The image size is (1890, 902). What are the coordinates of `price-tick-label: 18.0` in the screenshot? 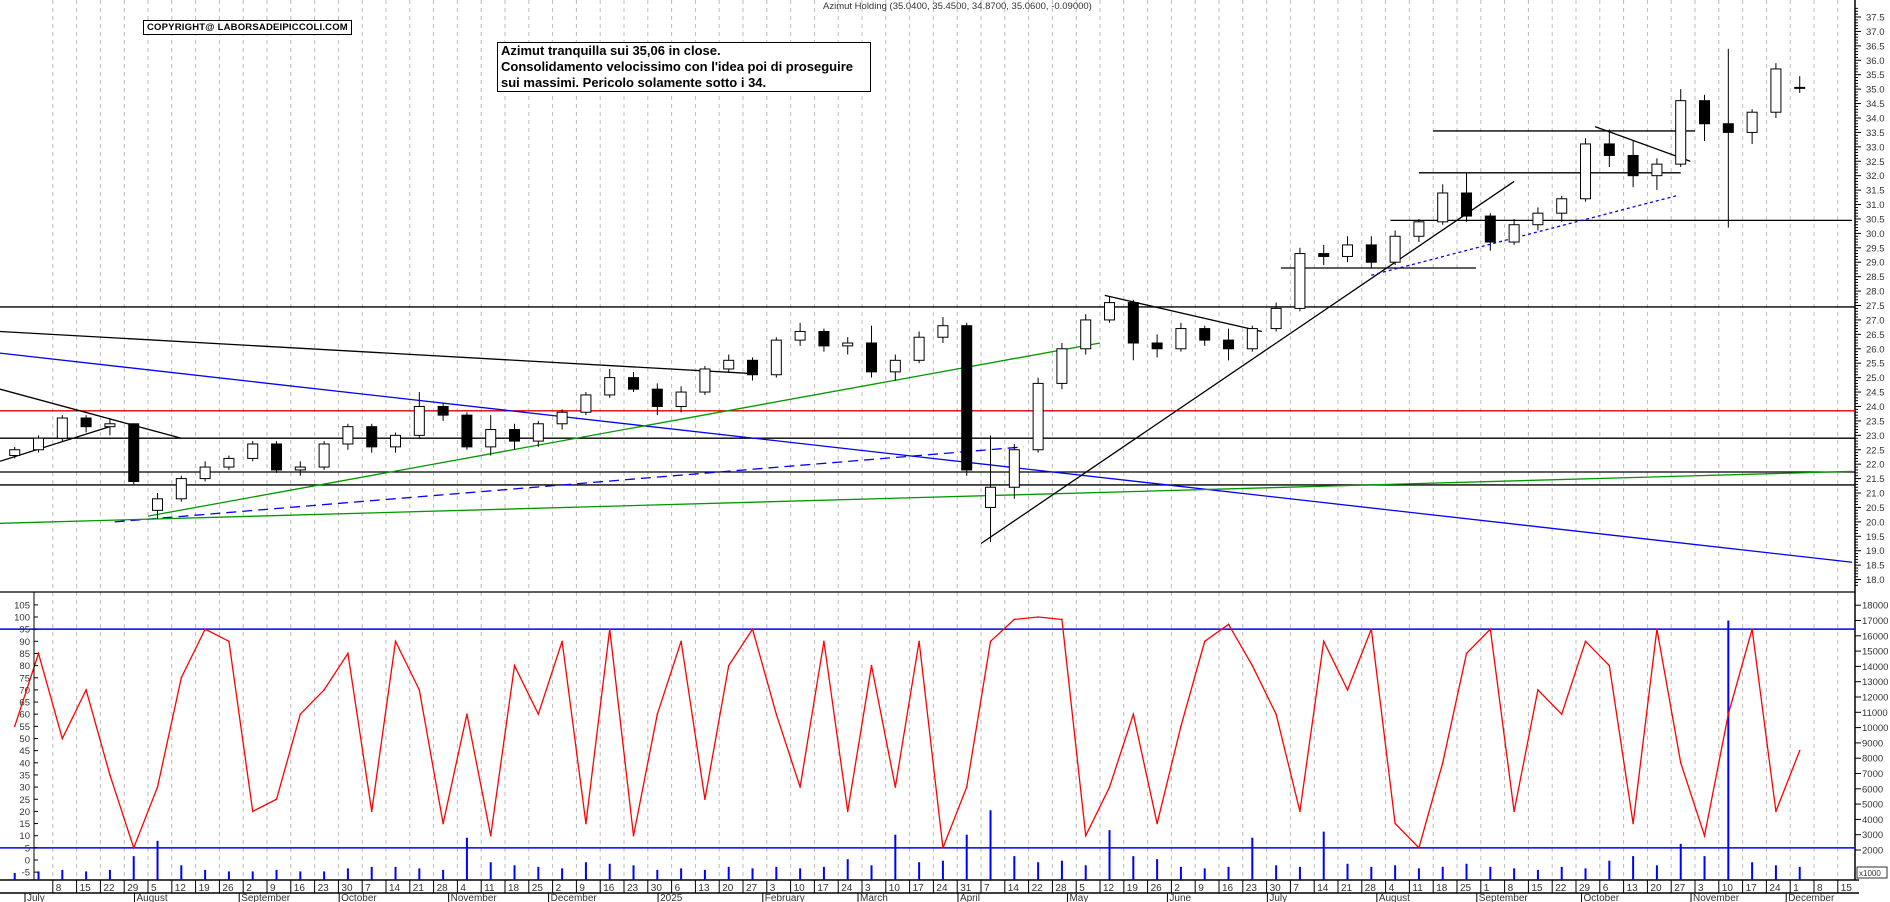 It's located at (1875, 580).